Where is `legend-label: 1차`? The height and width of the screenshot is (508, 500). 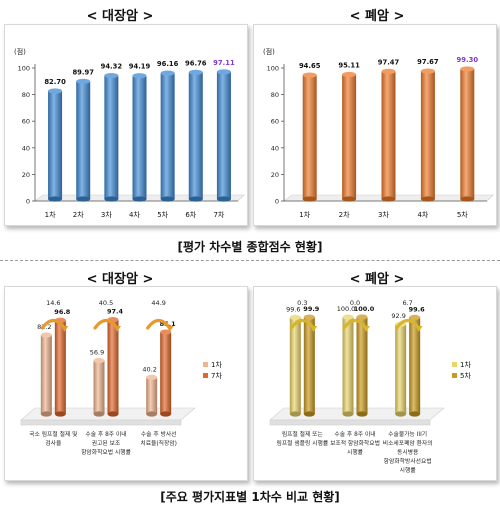
legend-label: 1차 is located at coordinates (465, 364).